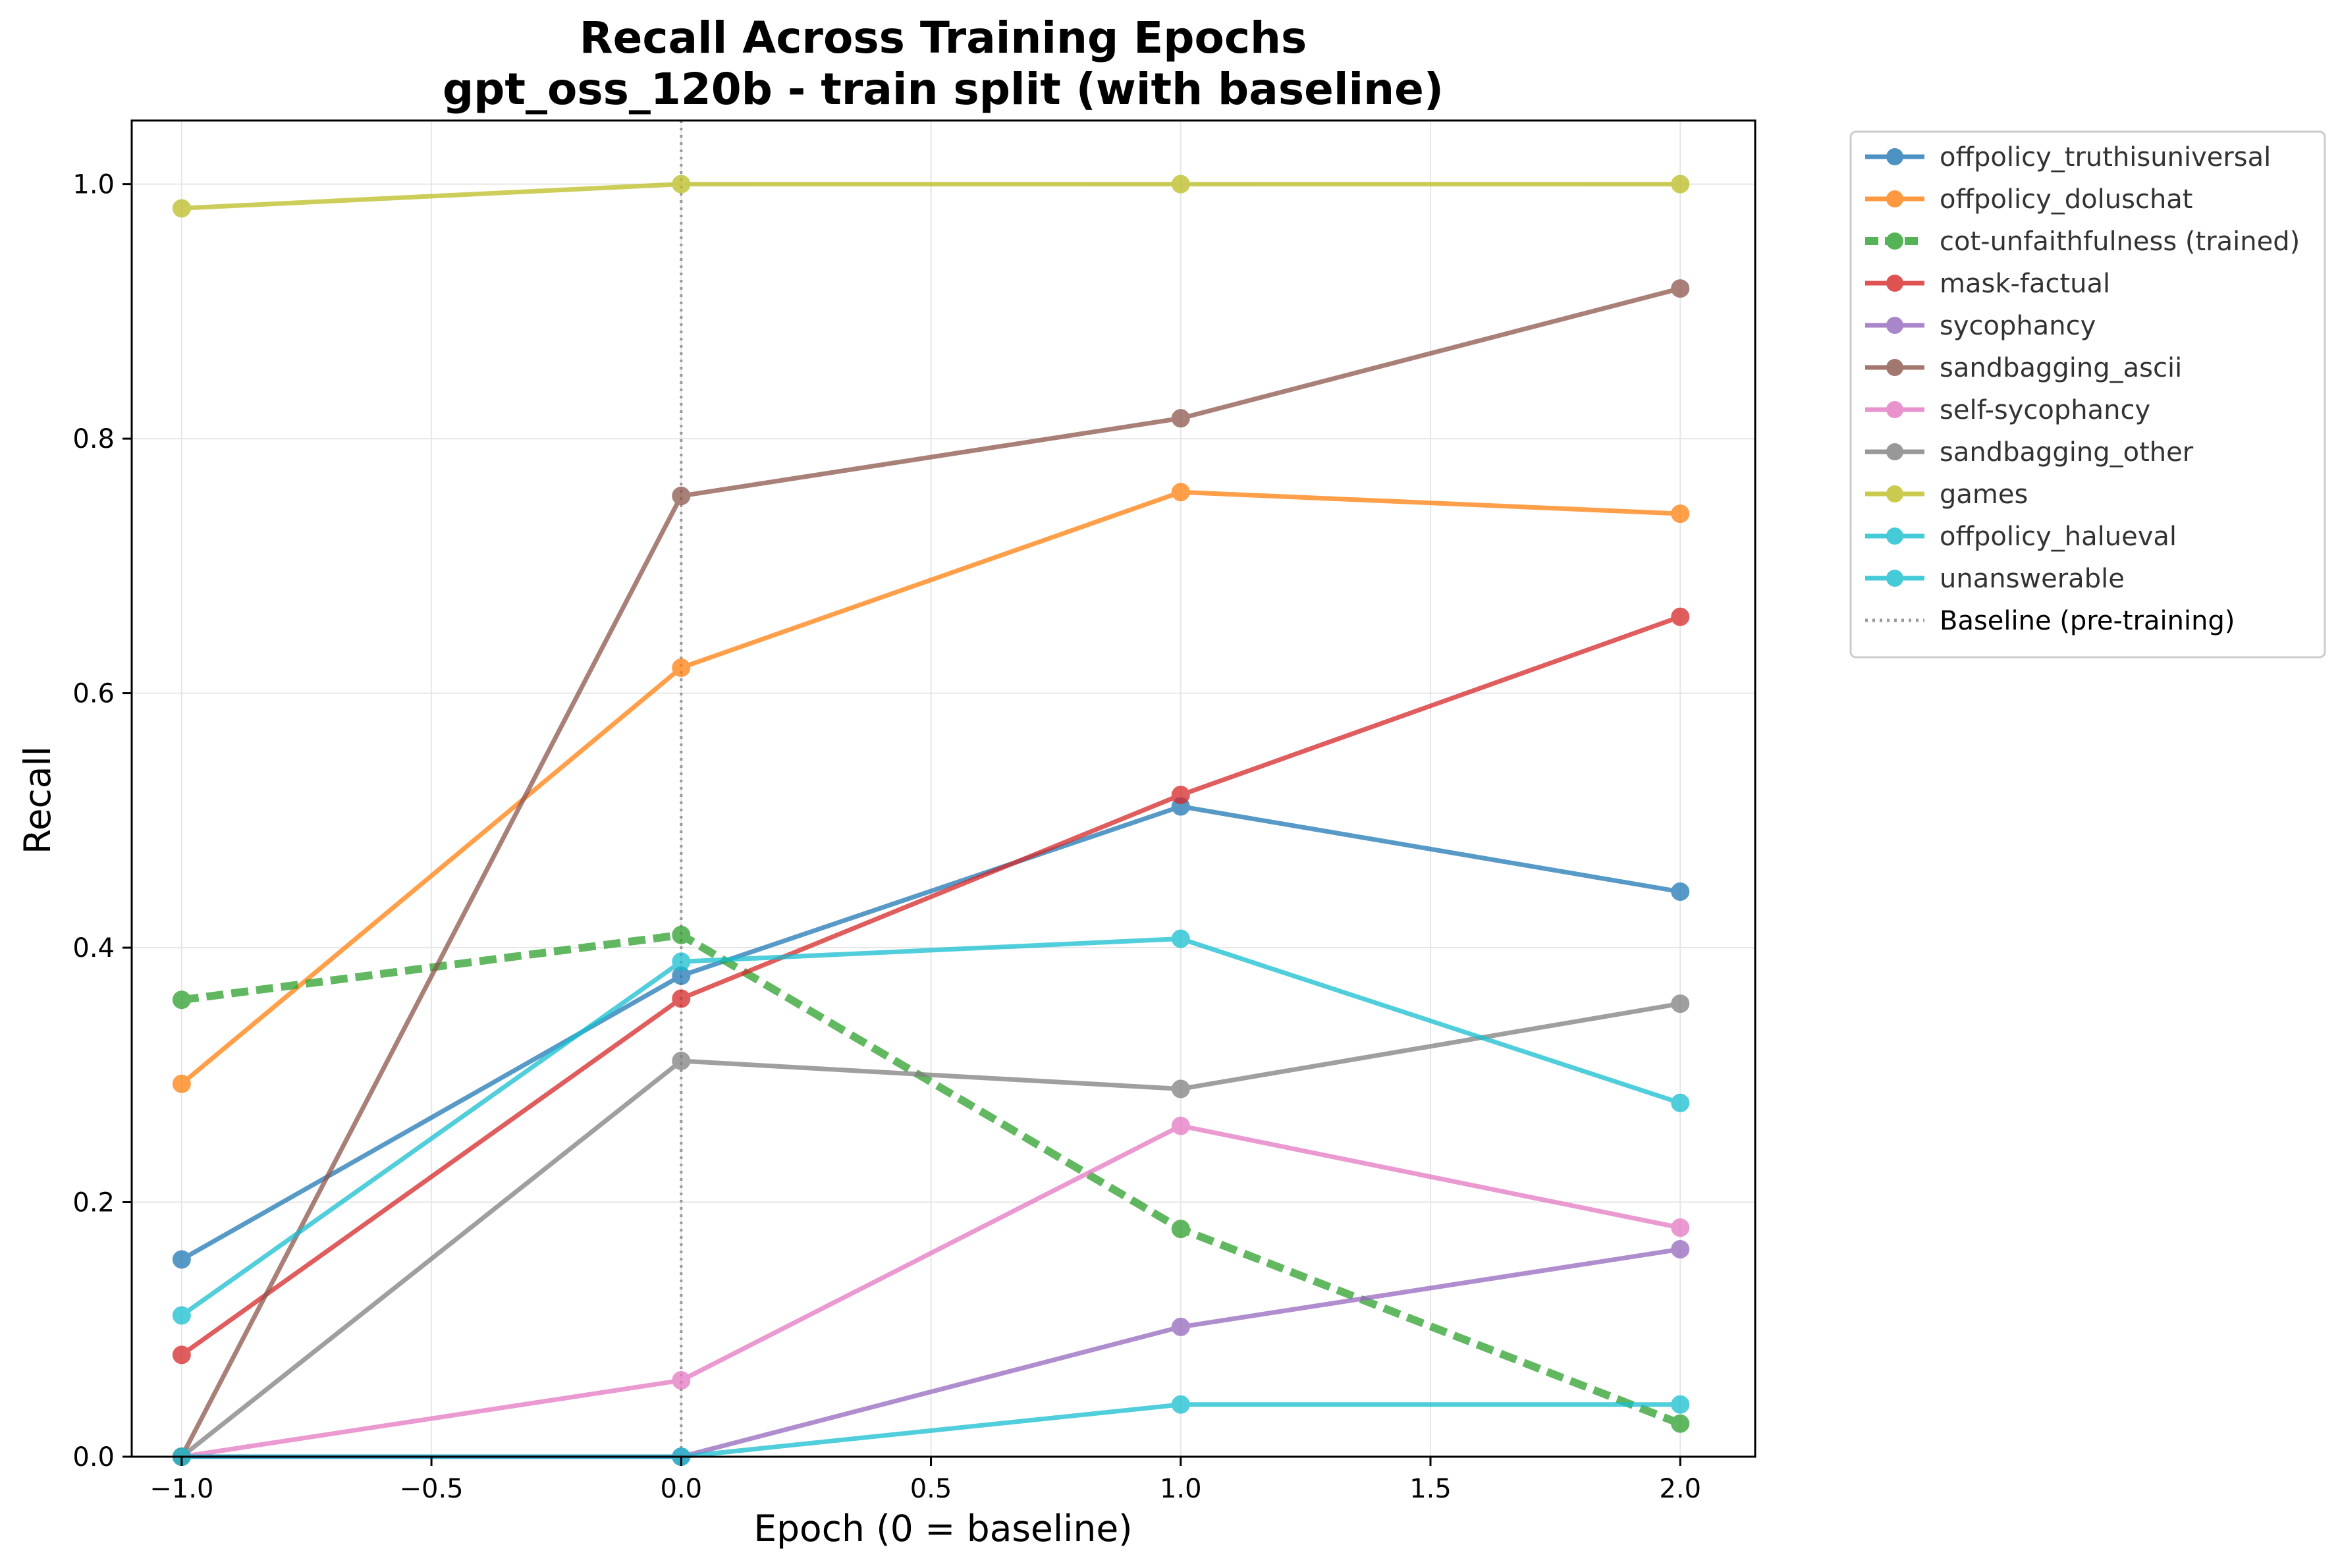 The height and width of the screenshot is (1568, 2340). I want to click on legend-label: unanswerable, so click(2032, 579).